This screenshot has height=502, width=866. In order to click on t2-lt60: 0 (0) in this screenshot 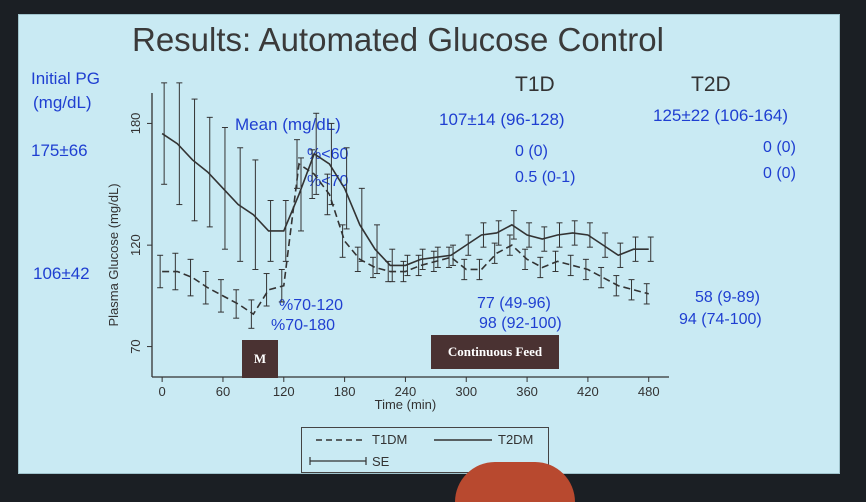, I will do `click(779, 147)`.